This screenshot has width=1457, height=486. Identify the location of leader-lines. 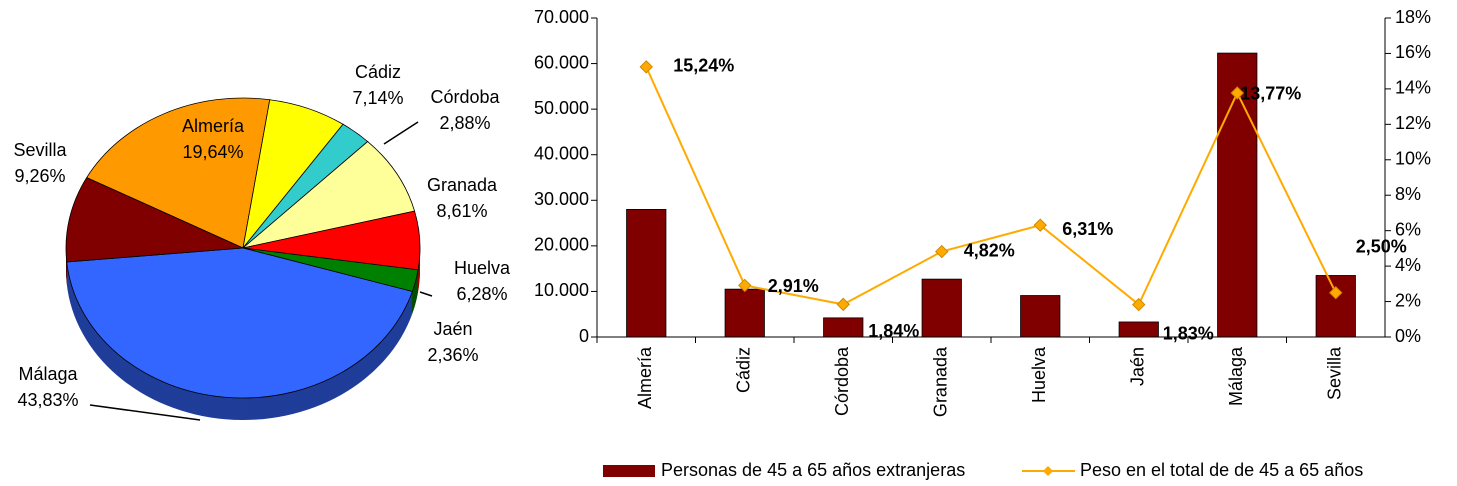
(261, 271).